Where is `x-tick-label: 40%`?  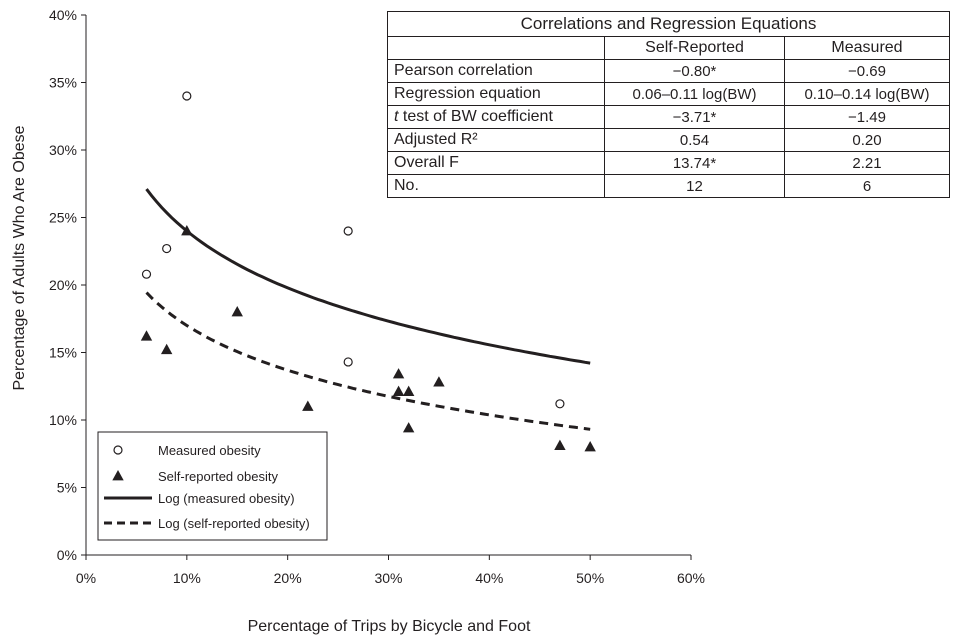
x-tick-label: 40% is located at coordinates (489, 578).